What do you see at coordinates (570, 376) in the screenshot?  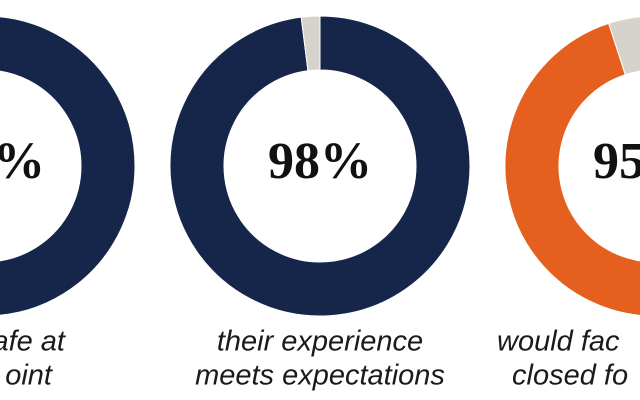 I see `caption: closed fo` at bounding box center [570, 376].